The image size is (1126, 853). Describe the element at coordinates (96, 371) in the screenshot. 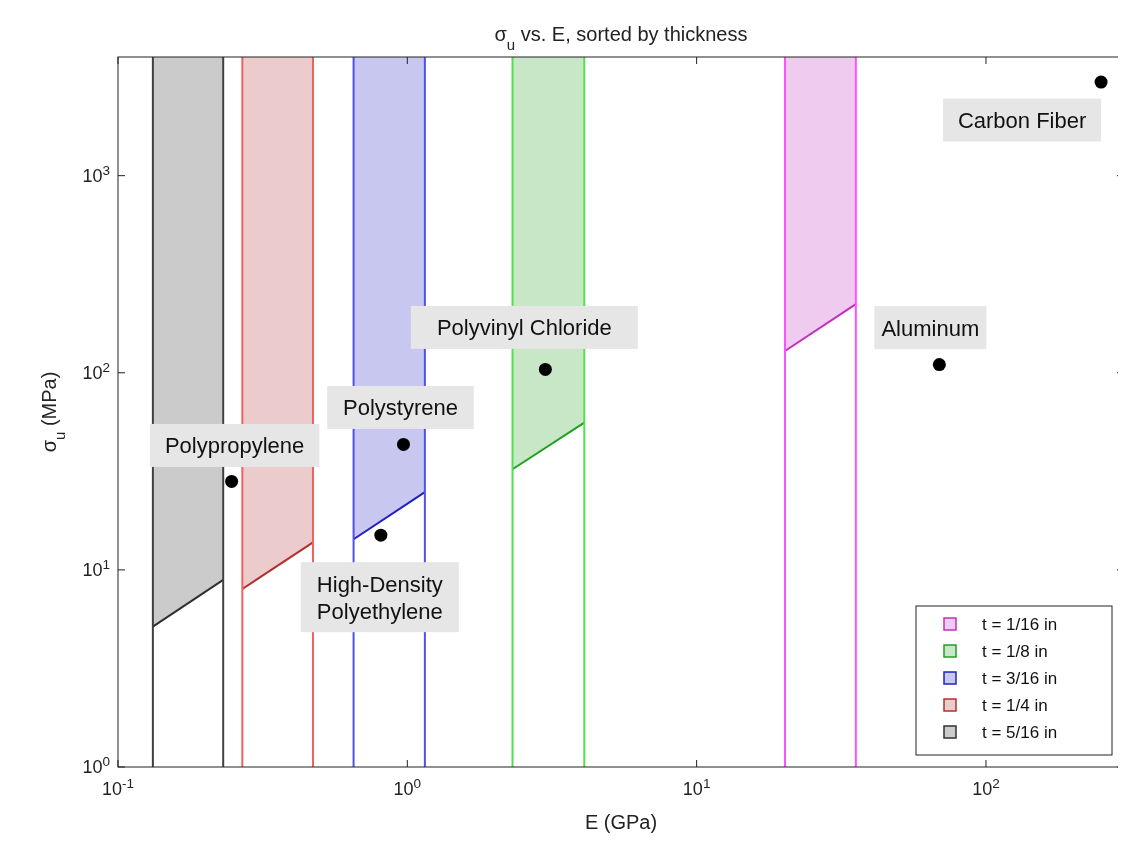

I see `y-tick-label: 10$^{2}$` at that location.